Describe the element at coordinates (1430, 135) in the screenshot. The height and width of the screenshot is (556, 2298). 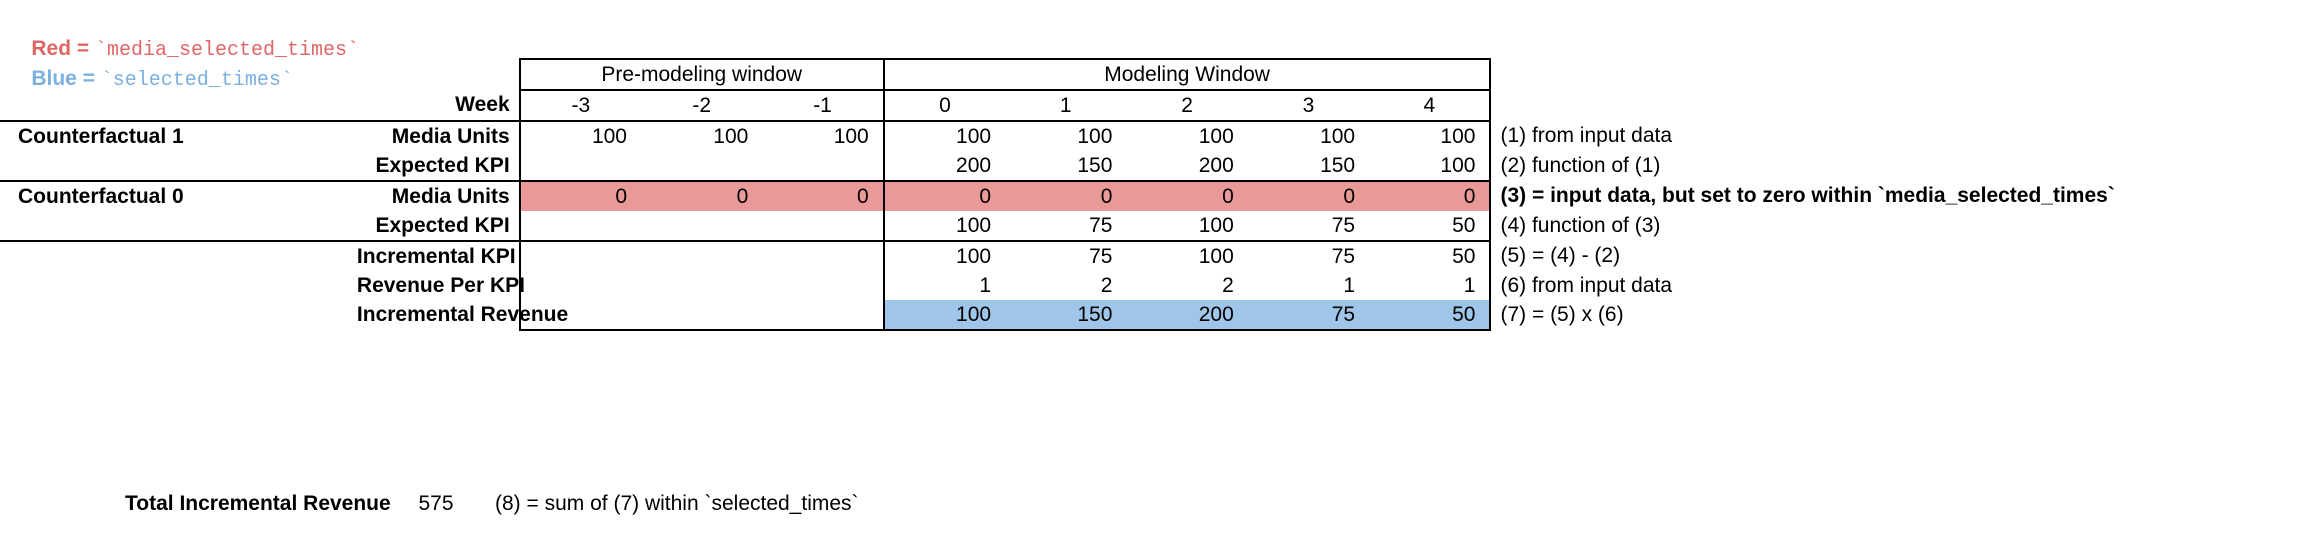
I see `cell-cf1-media-w4: 100` at that location.